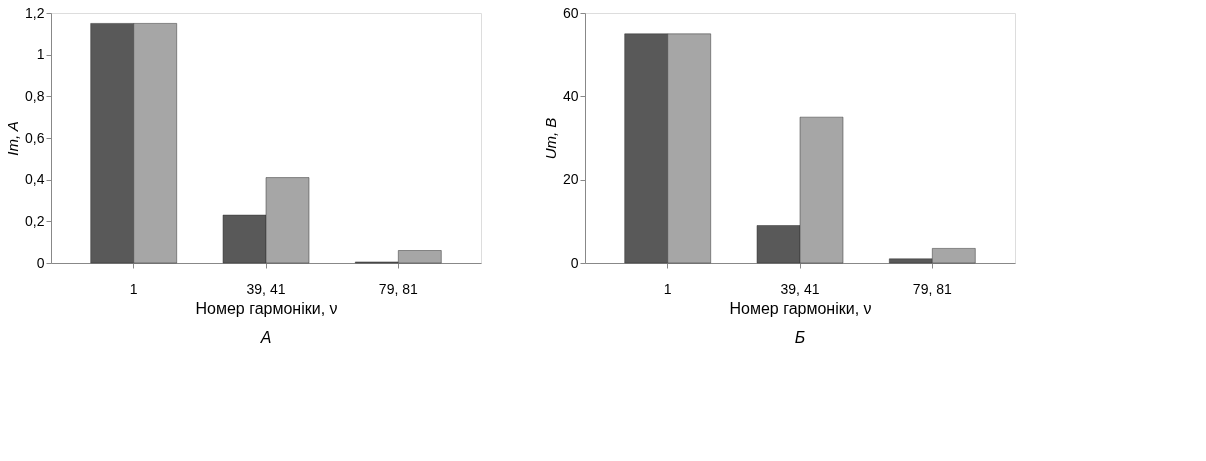  I want to click on text: А, so click(265, 337).